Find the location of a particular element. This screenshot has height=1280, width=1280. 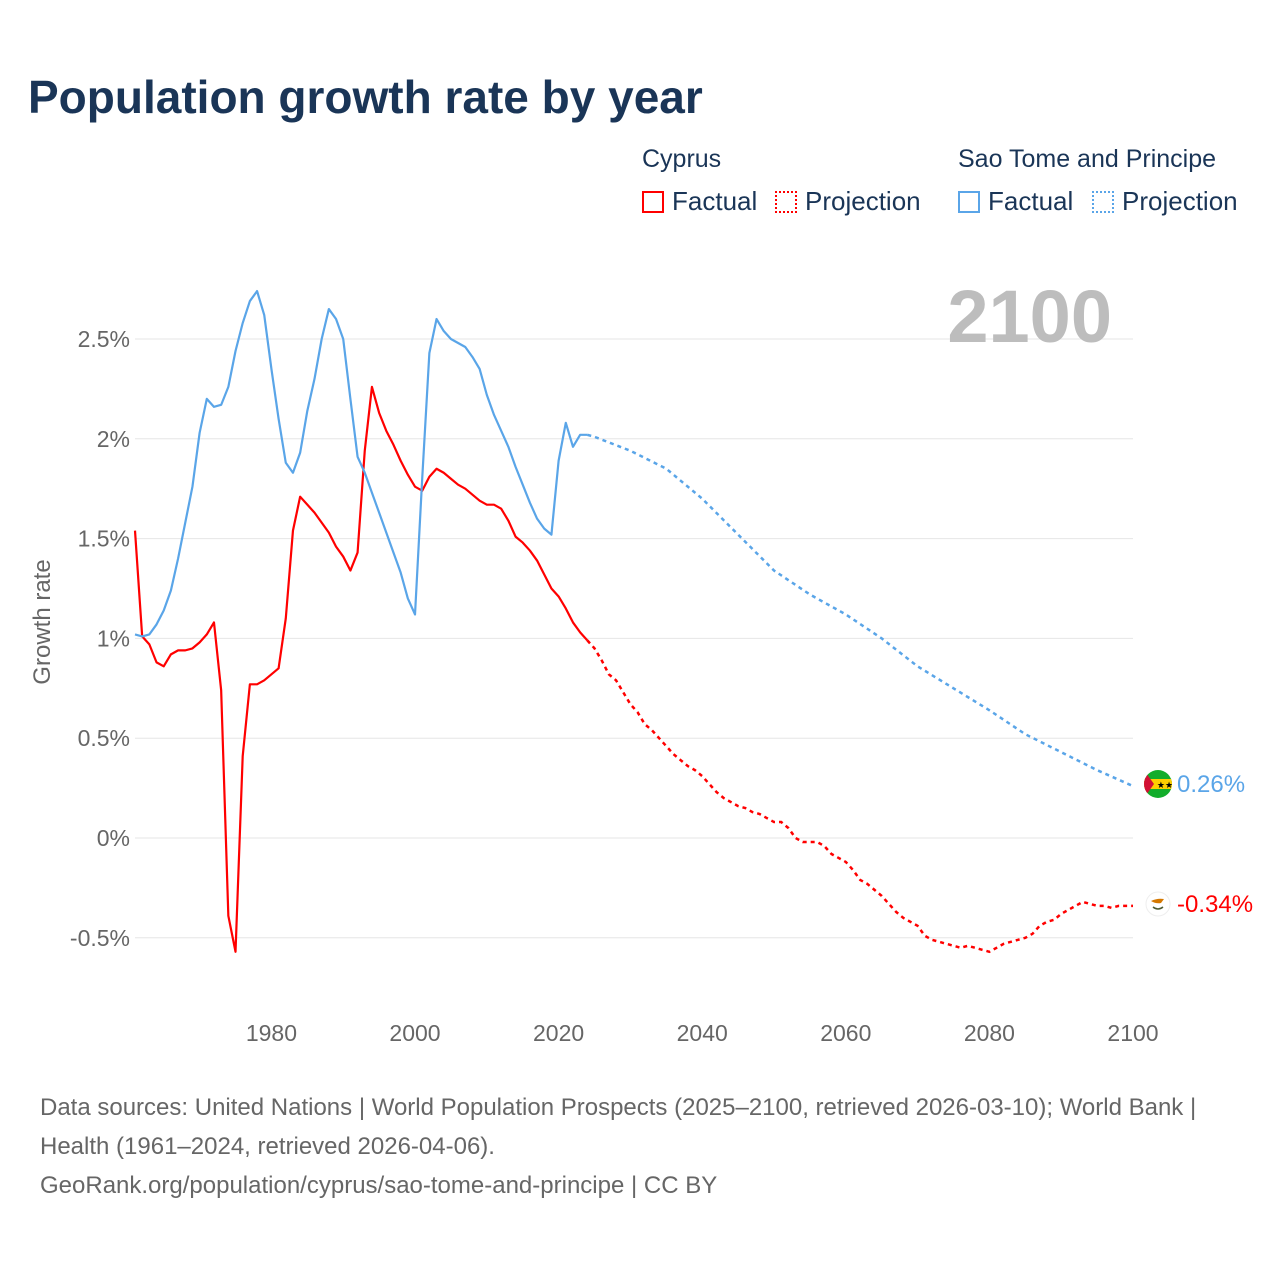

legend-stp-projection: Projection is located at coordinates (1165, 201).